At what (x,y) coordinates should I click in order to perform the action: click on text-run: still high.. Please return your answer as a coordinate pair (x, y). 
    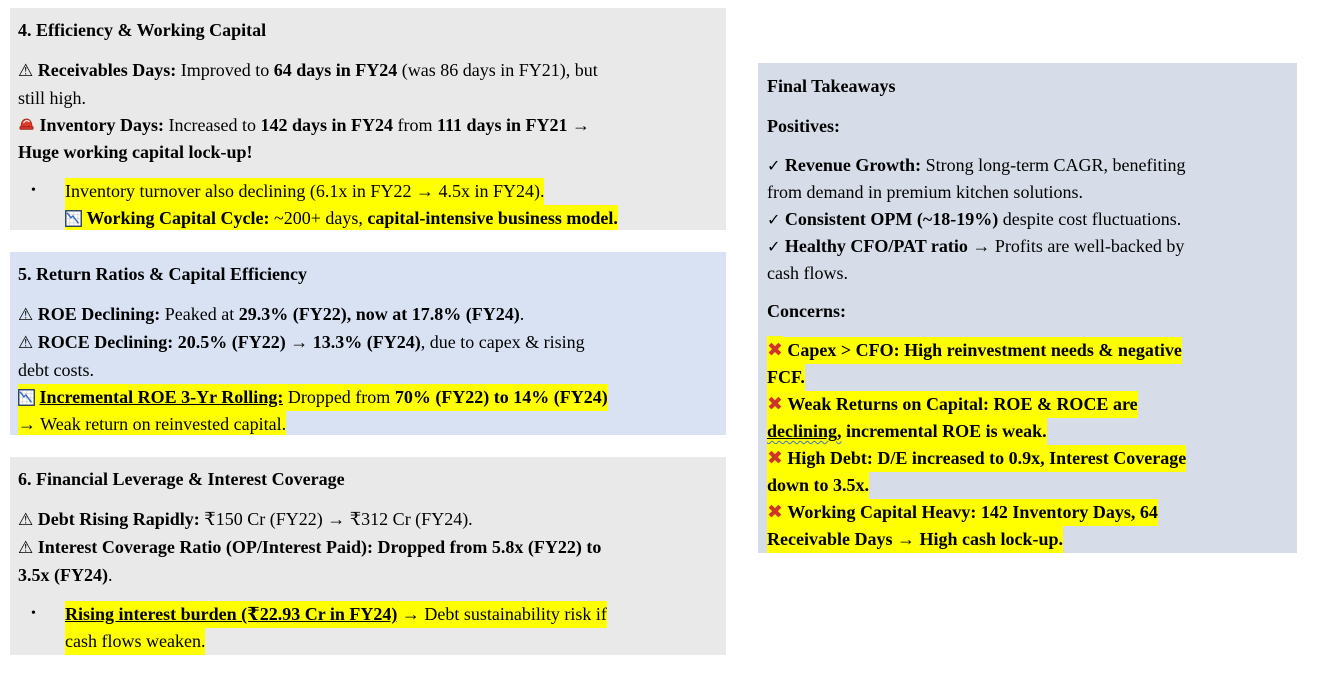
    Looking at the image, I should click on (52, 98).